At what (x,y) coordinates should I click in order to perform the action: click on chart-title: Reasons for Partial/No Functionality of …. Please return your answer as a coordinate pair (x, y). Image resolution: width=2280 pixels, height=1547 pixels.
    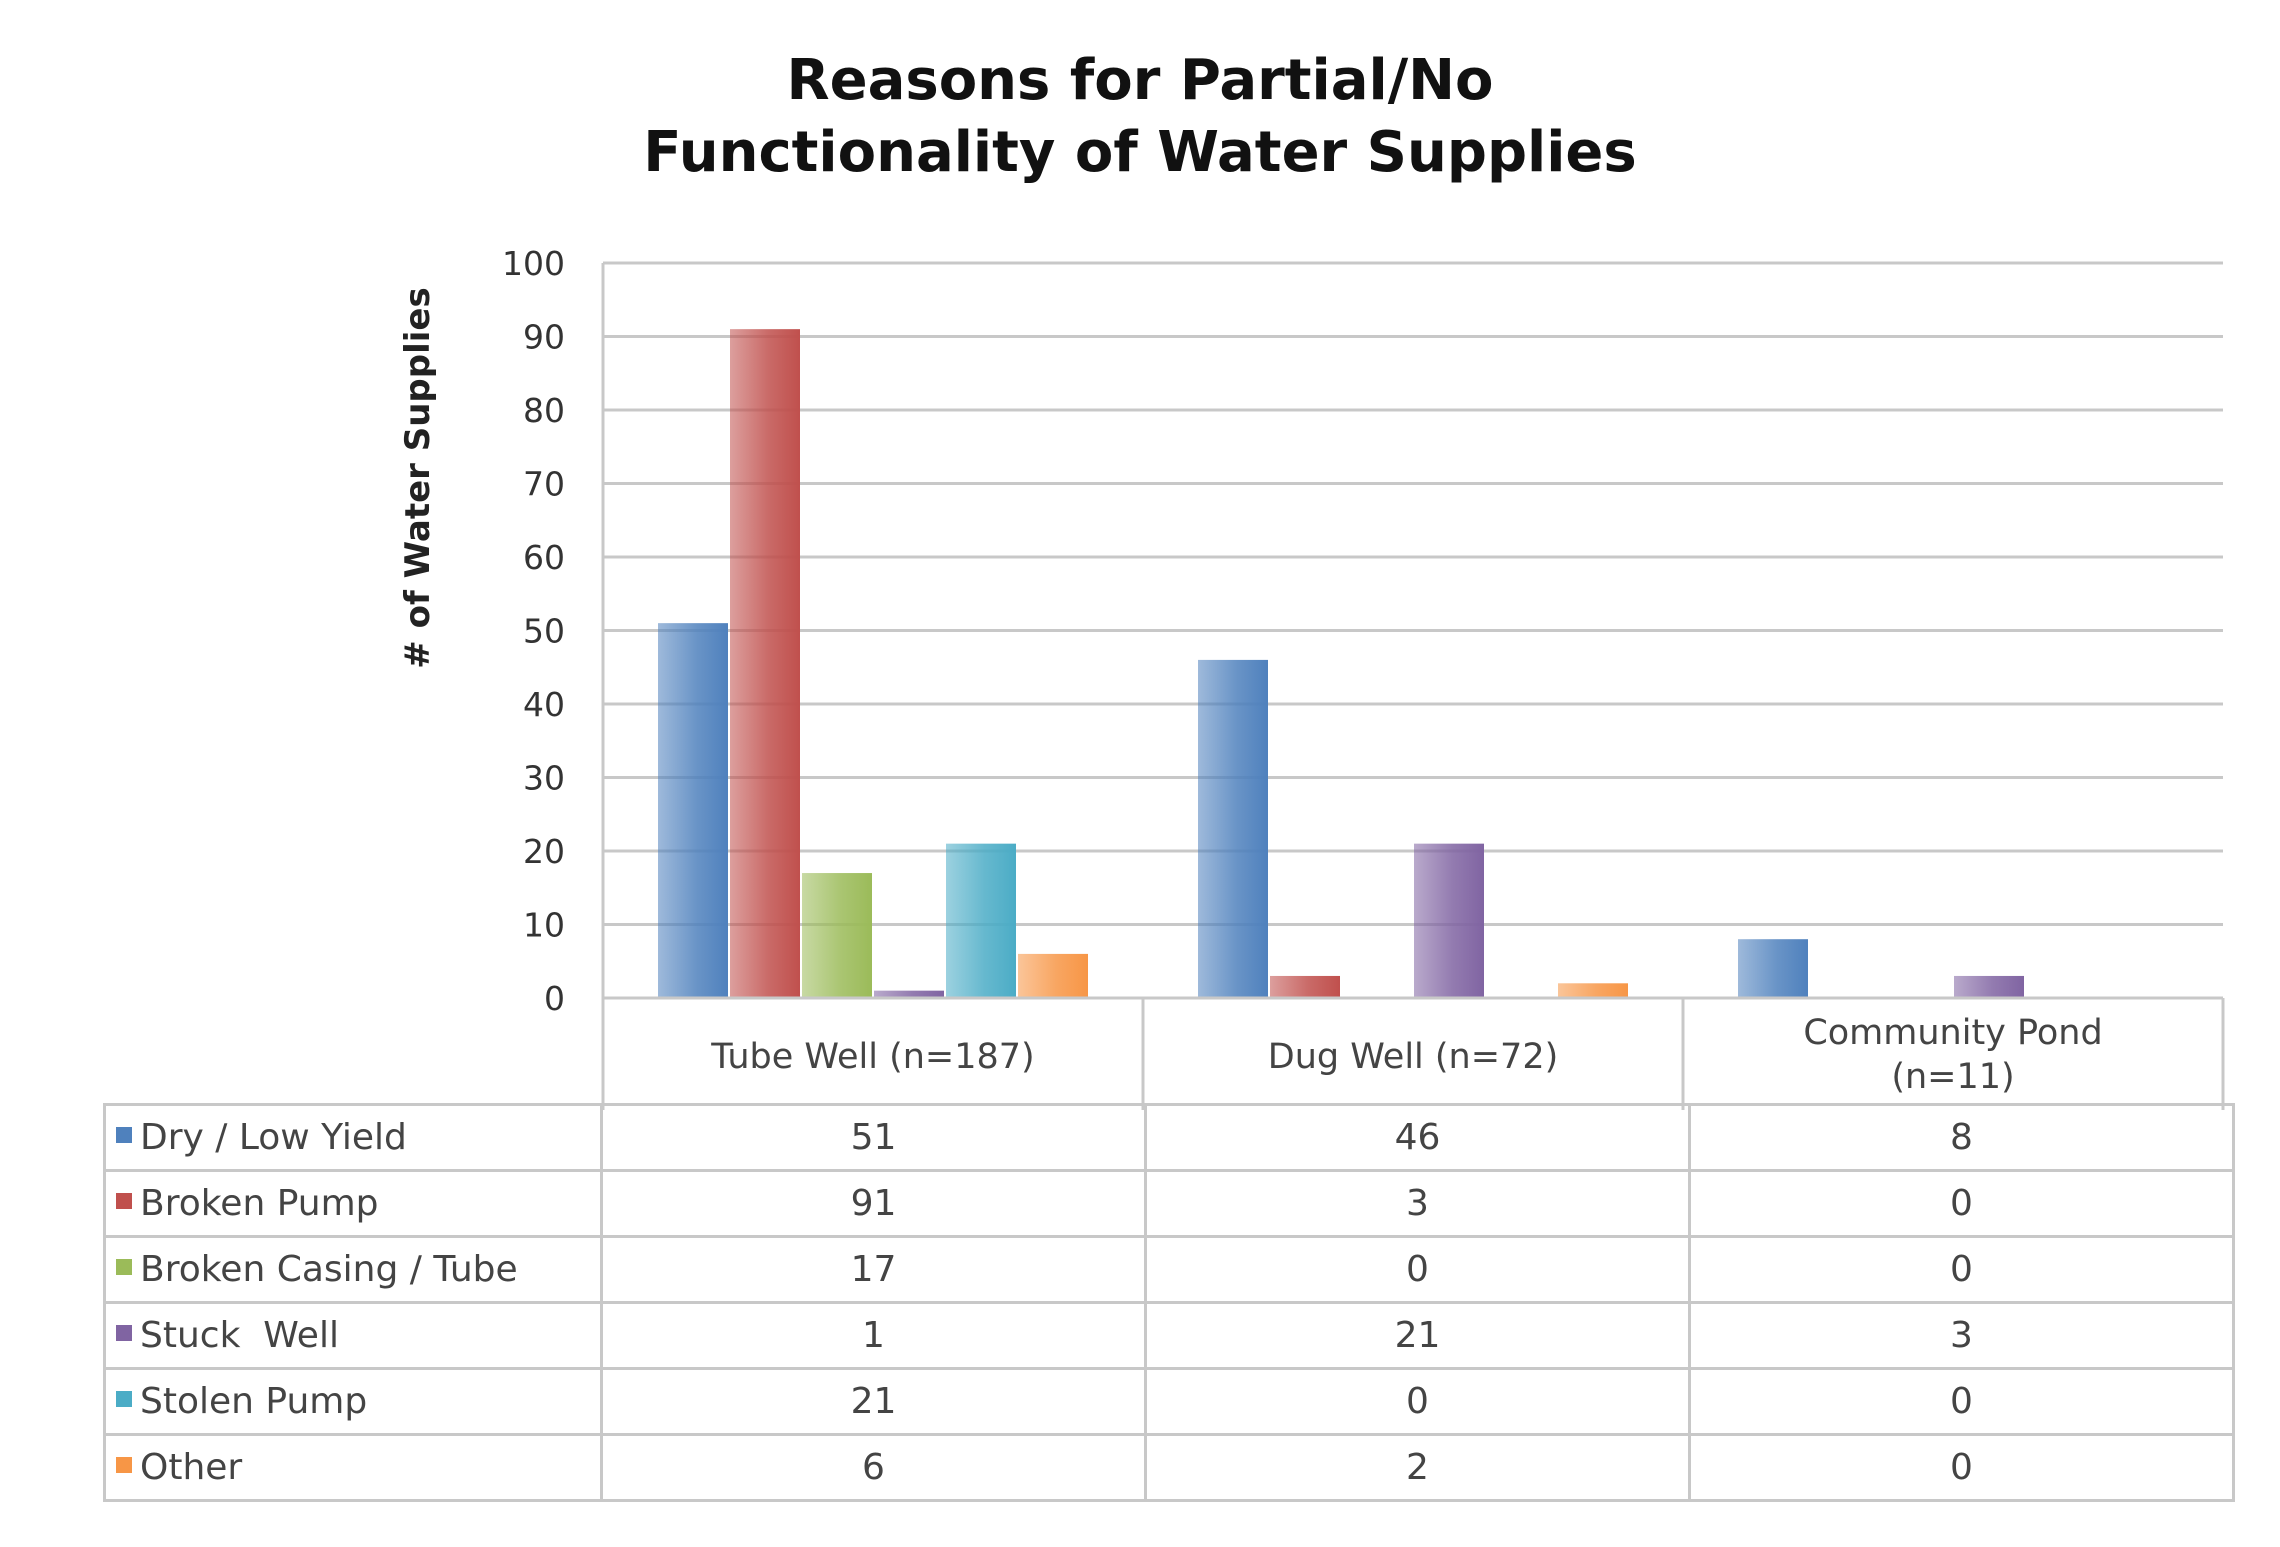
    Looking at the image, I should click on (1140, 117).